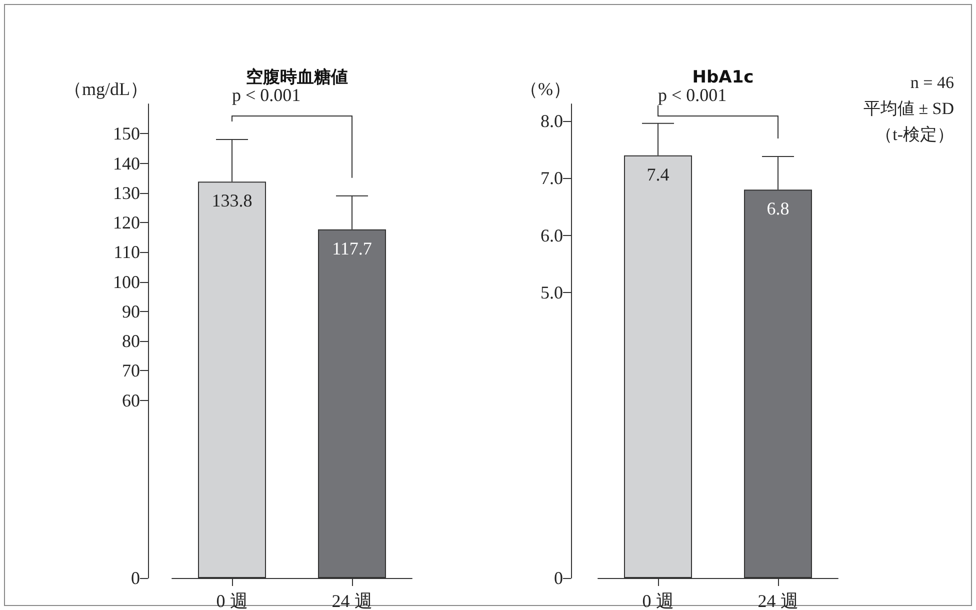 The width and height of the screenshot is (976, 610). What do you see at coordinates (126, 222) in the screenshot?
I see `y-tick-label: 120` at bounding box center [126, 222].